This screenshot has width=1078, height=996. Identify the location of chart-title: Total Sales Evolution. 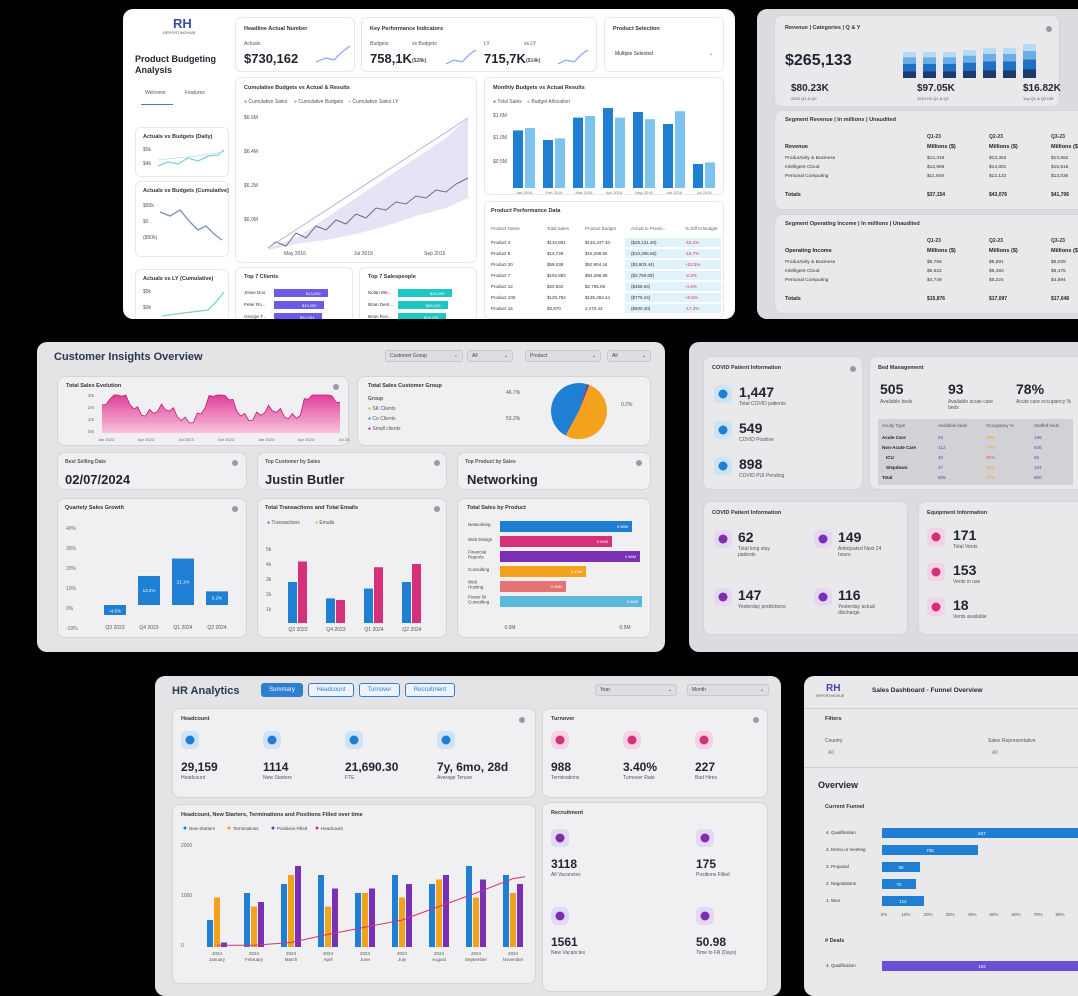
(94, 386).